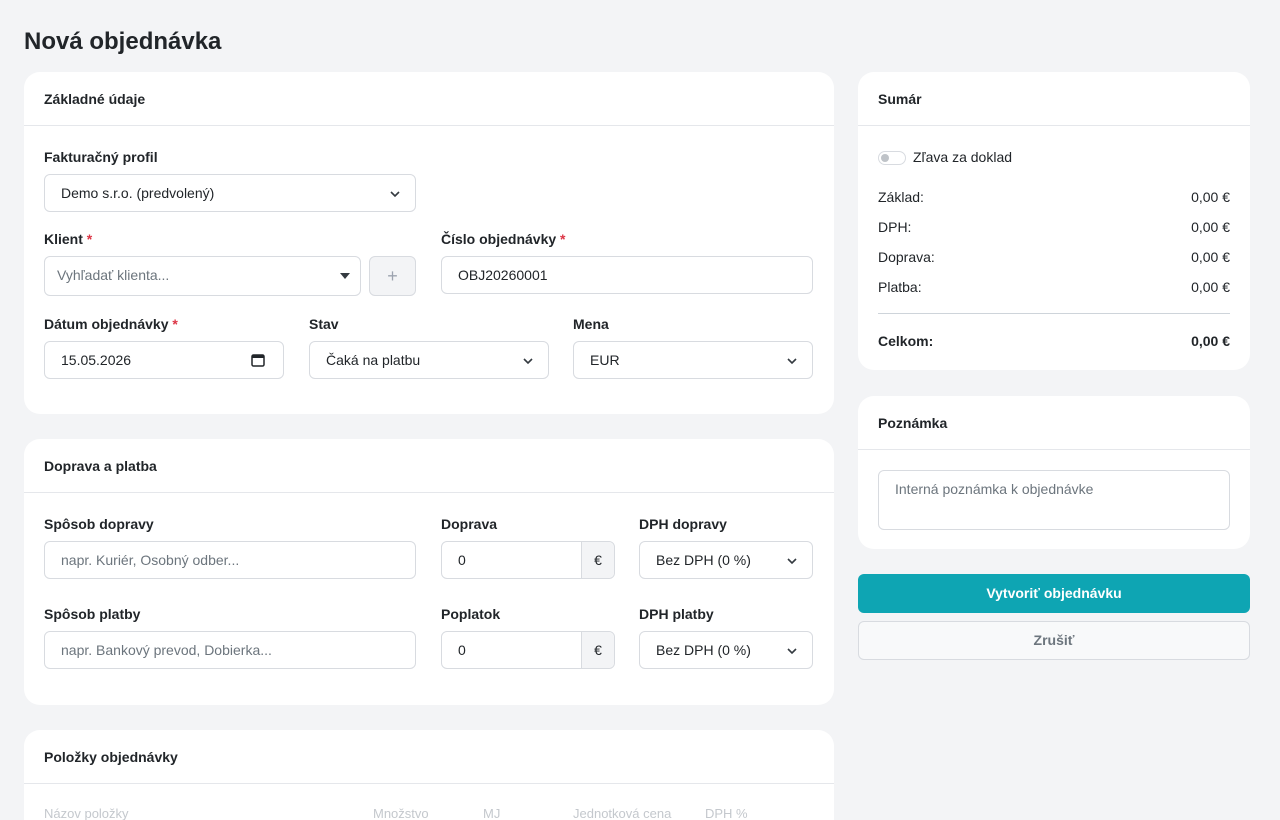 This screenshot has height=820, width=1280. What do you see at coordinates (900, 287) in the screenshot?
I see `row-label: Platba:` at bounding box center [900, 287].